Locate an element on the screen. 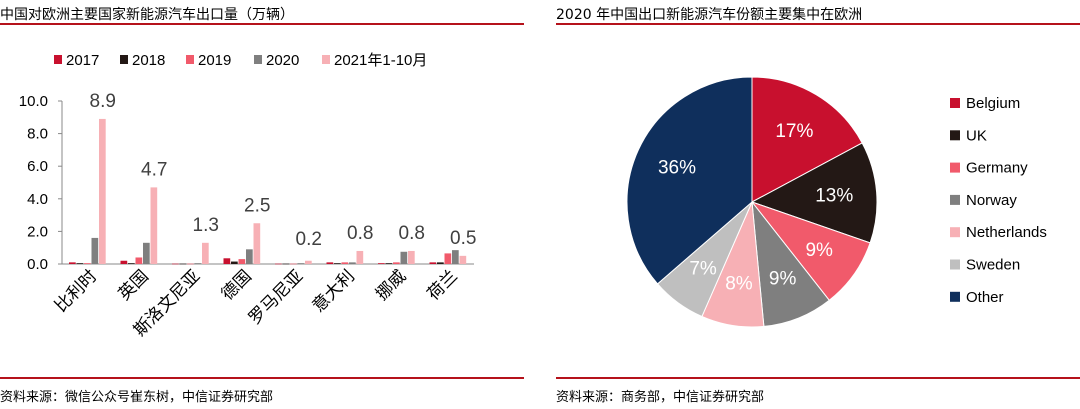 This screenshot has height=409, width=1080. legend-label: Norway is located at coordinates (991, 200).